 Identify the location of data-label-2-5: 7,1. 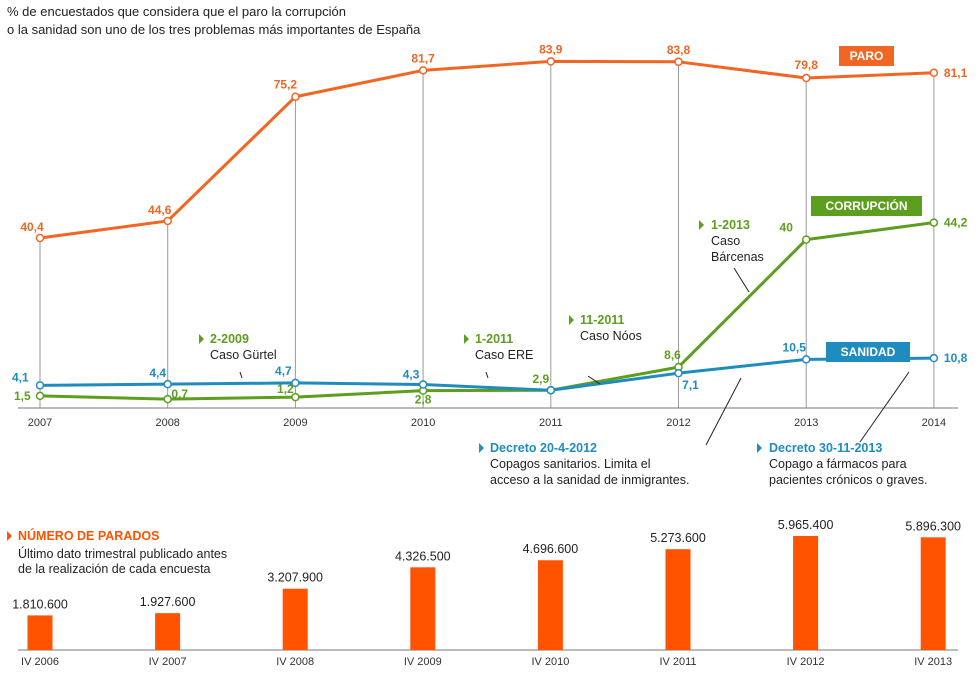
(690, 385).